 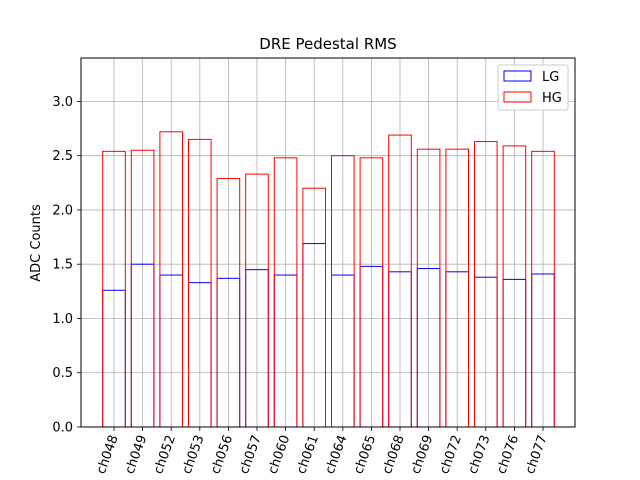 I want to click on legend-swatch-lg, so click(x=517, y=76).